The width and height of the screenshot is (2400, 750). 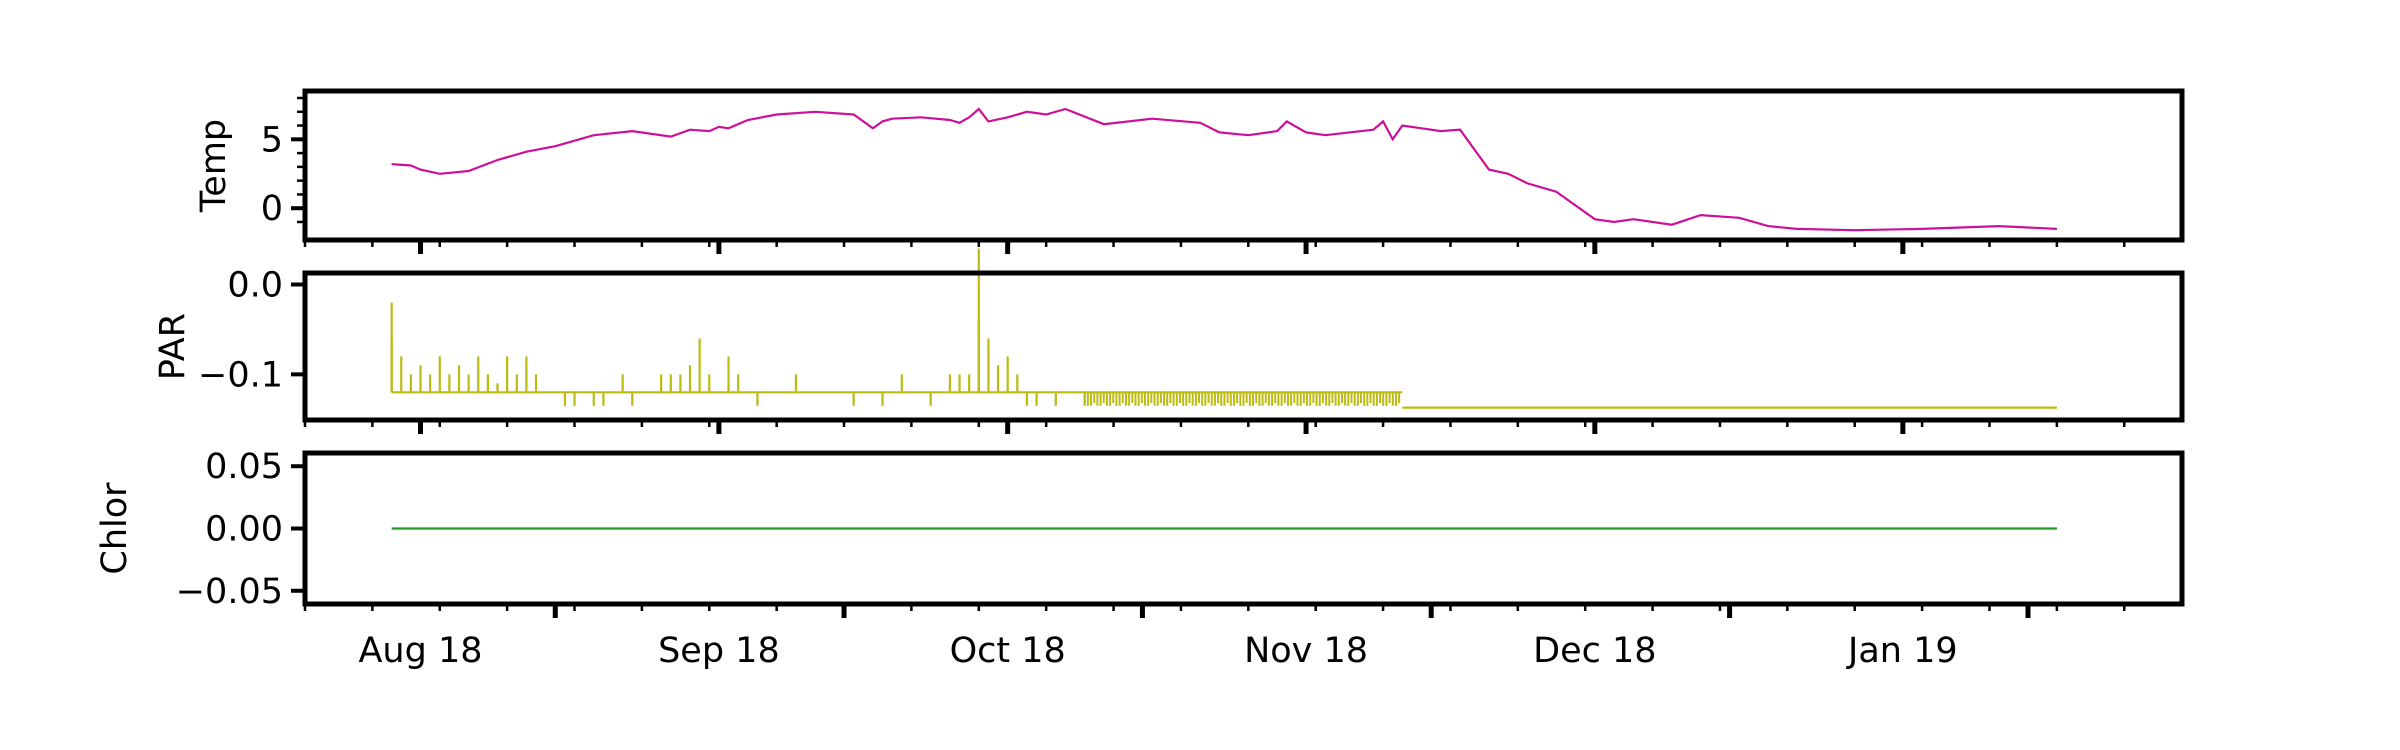 What do you see at coordinates (420, 651) in the screenshot?
I see `x-tick-label: Aug 18` at bounding box center [420, 651].